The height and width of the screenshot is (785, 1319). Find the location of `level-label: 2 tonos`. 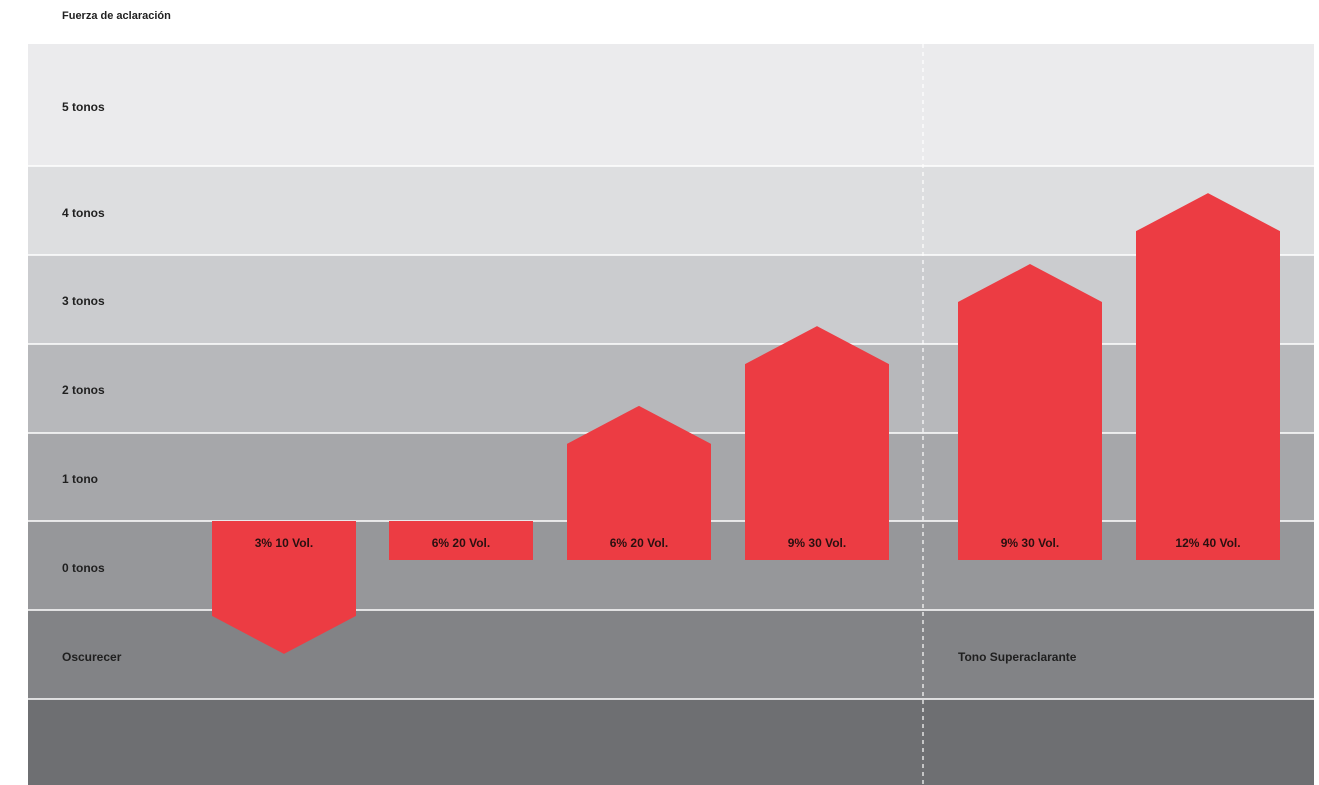

level-label: 2 tonos is located at coordinates (83, 390).